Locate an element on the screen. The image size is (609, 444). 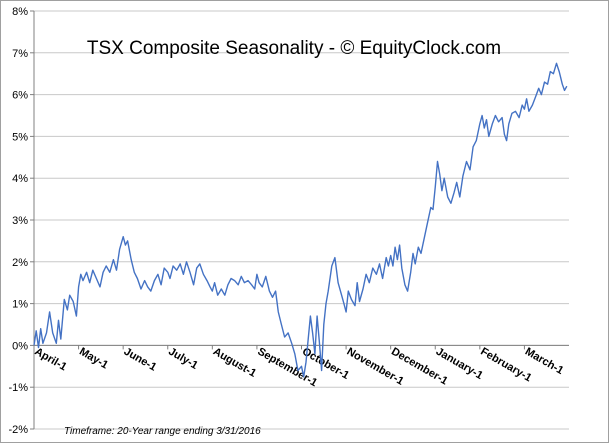
y-tick-label: 2% is located at coordinates (20, 263).